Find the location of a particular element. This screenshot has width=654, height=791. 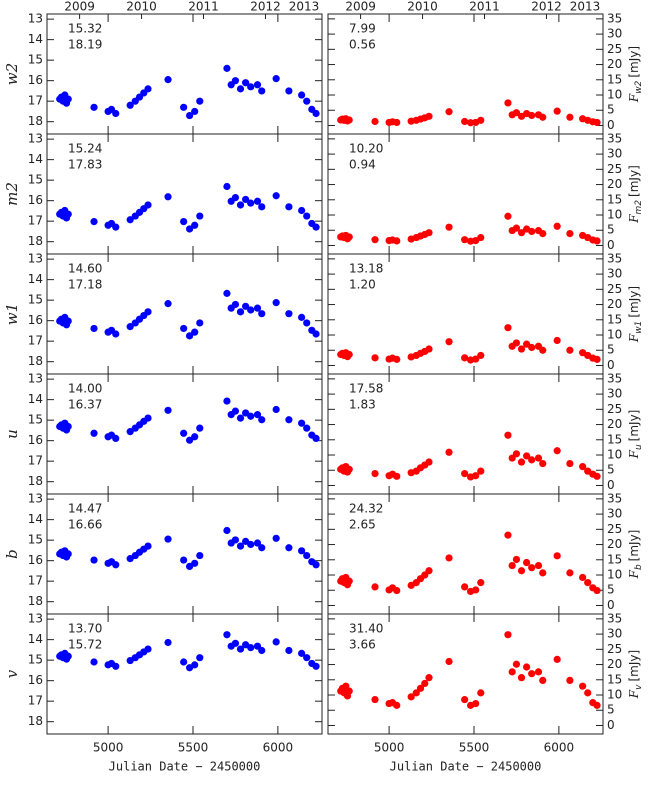

panel: 13 14 15 16 17 18 u 14.00 16.37 is located at coordinates (163, 433).